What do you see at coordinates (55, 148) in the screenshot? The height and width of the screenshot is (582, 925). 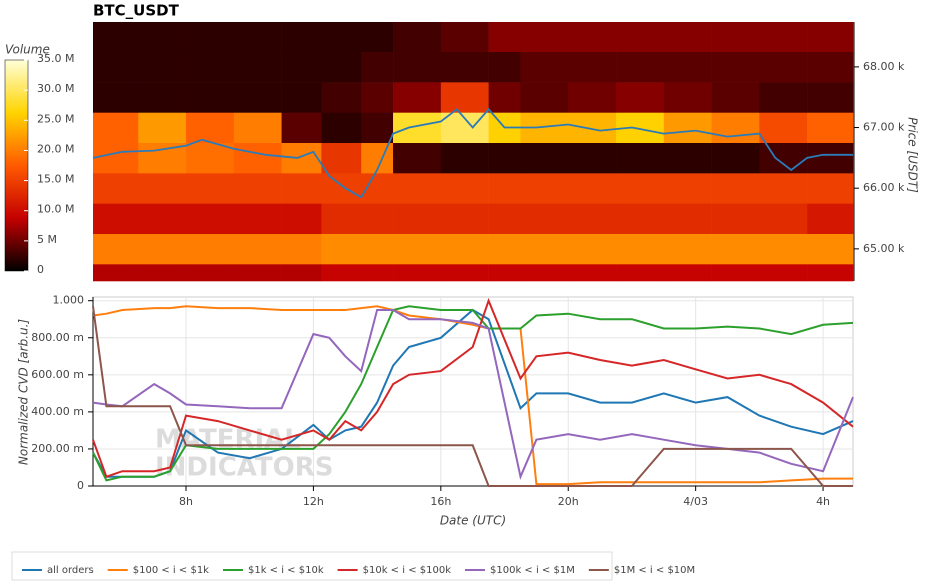 I see `colorbar-tick-label: 20.0 M` at bounding box center [55, 148].